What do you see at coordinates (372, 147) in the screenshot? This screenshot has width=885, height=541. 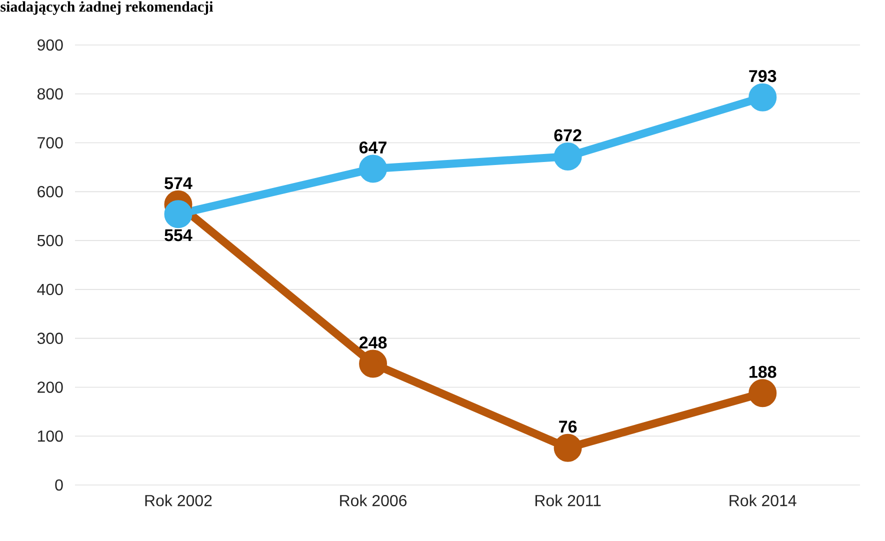 I see `data-label: 647` at bounding box center [372, 147].